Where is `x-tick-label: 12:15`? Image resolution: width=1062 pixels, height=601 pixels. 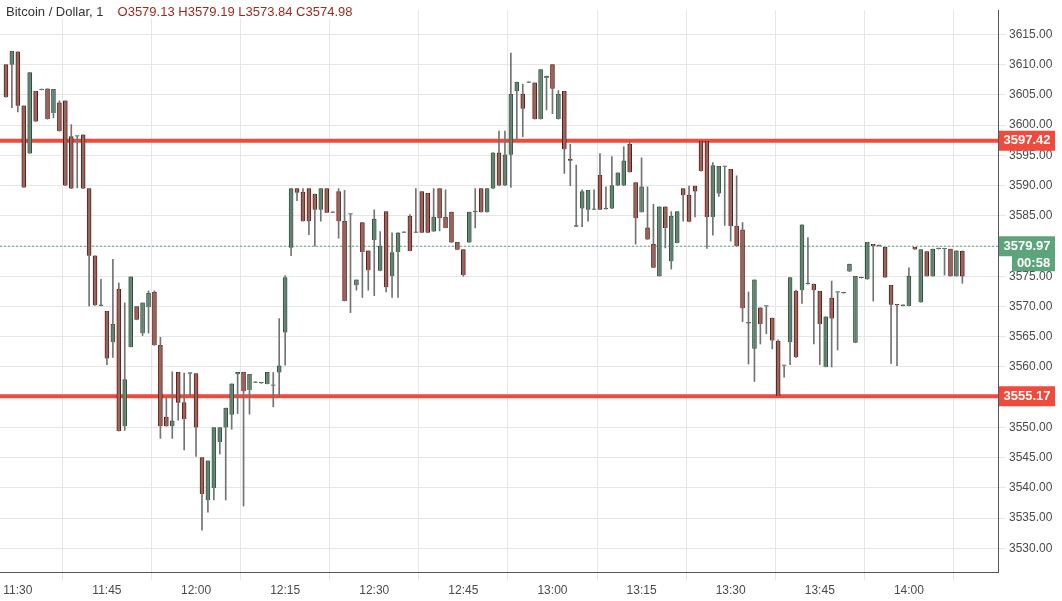
x-tick-label: 12:15 is located at coordinates (285, 590).